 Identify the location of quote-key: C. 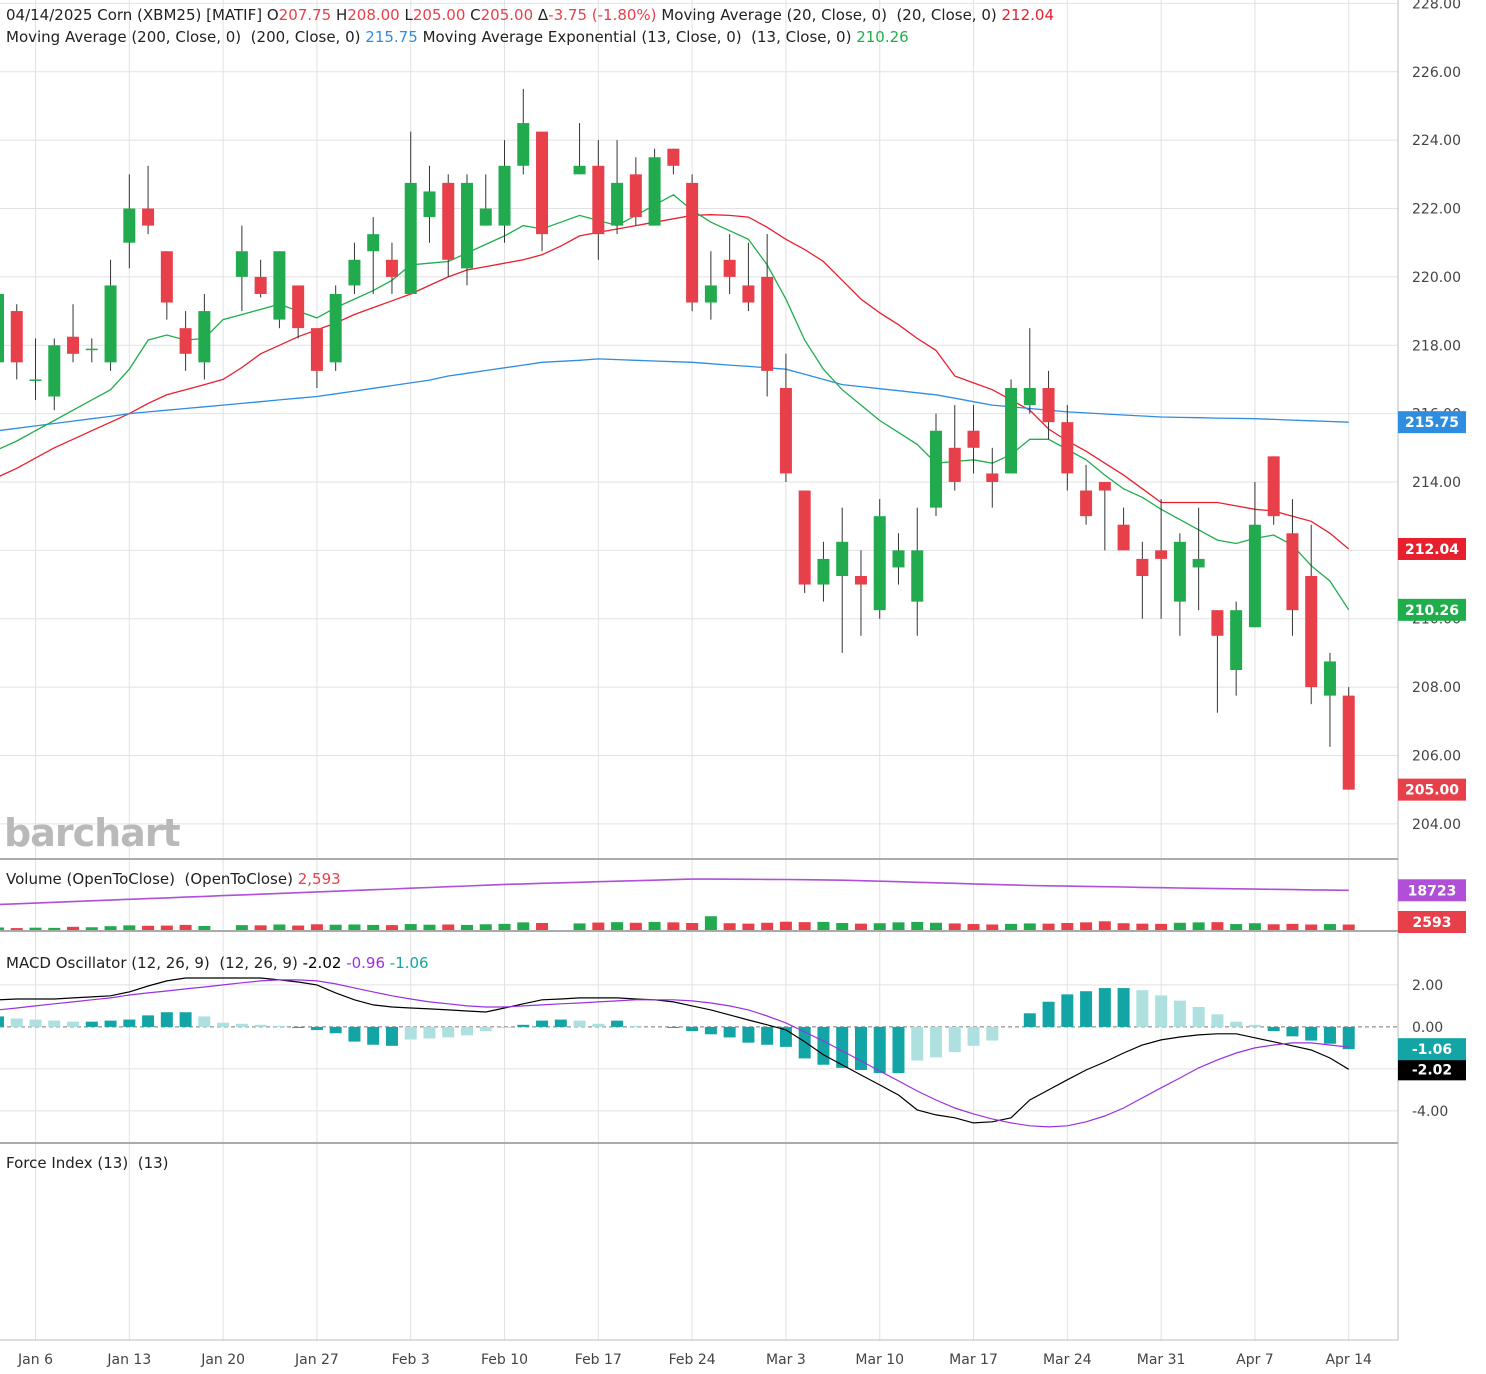
(475, 15).